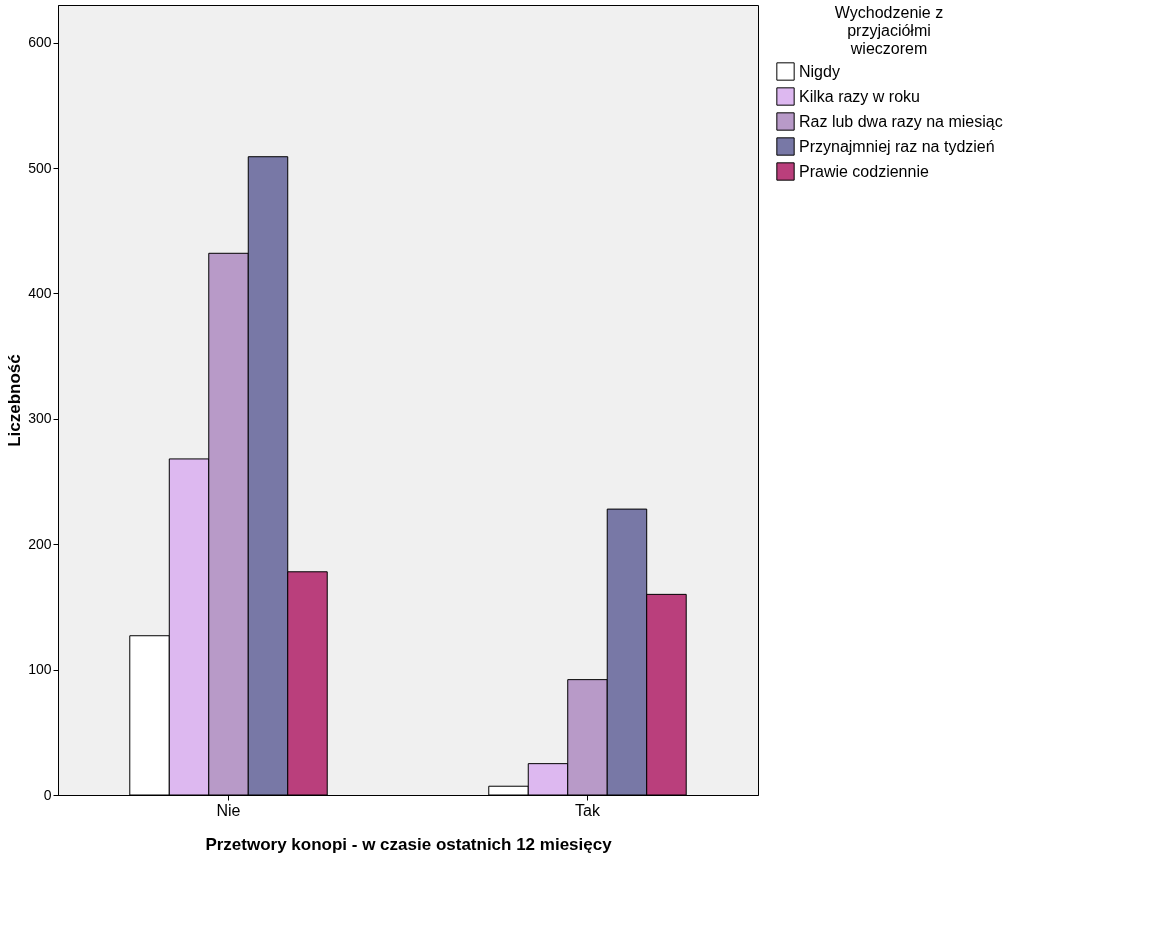 The width and height of the screenshot is (1156, 951). I want to click on y-tick-label: 400, so click(40, 292).